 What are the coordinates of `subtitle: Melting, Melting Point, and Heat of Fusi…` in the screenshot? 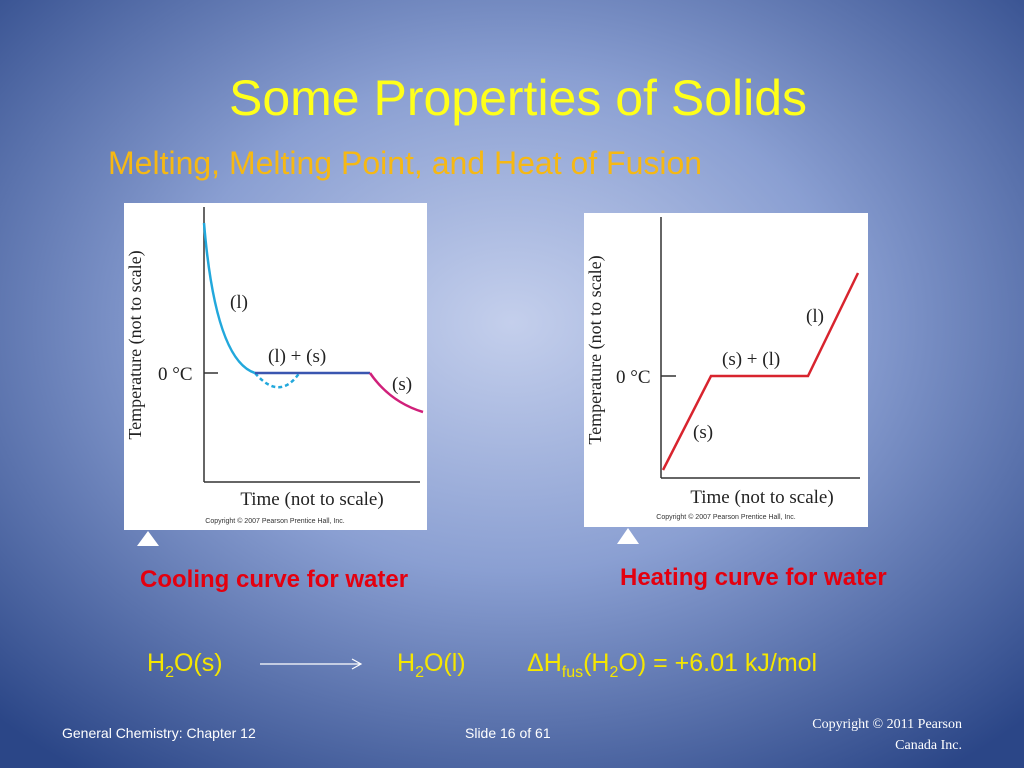 It's located at (405, 163).